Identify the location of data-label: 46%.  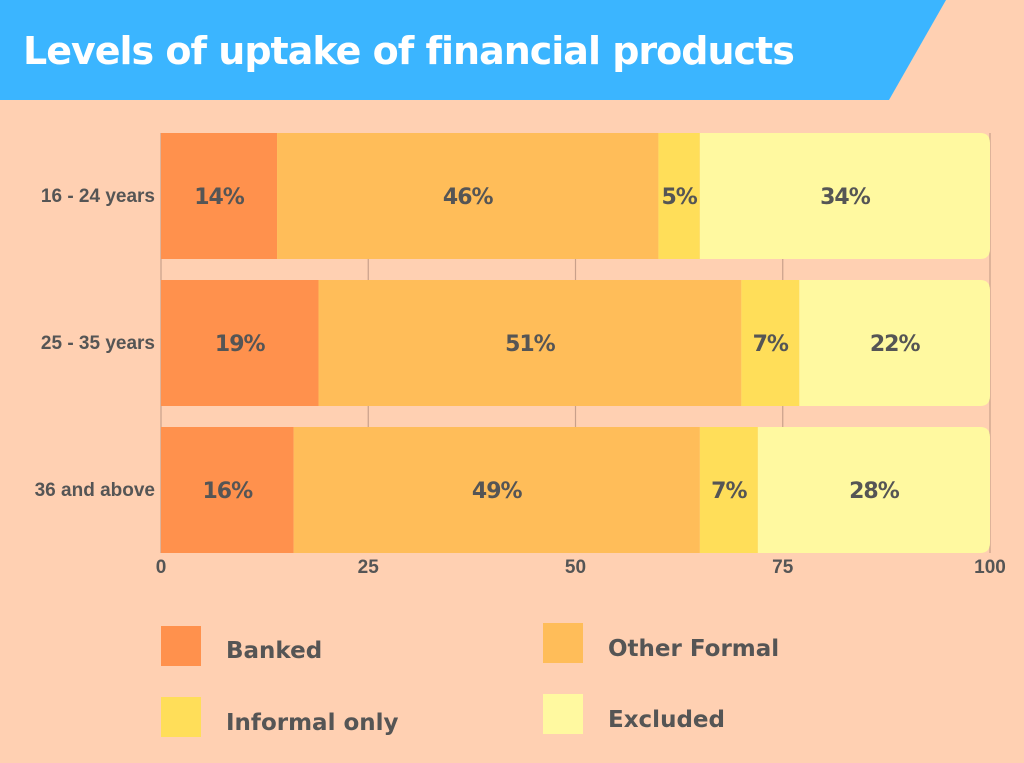
(468, 197).